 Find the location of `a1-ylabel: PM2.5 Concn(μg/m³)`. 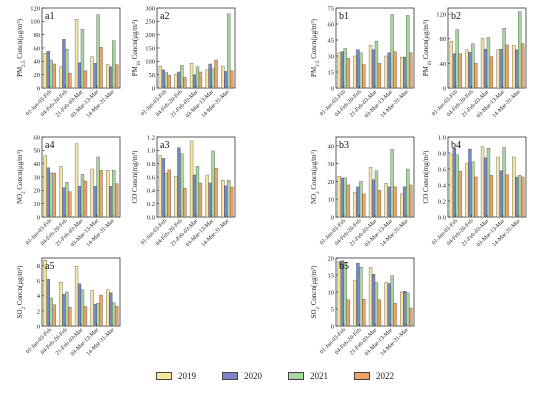

a1-ylabel: PM2.5 Concn(μg/m³) is located at coordinates (21, 47).